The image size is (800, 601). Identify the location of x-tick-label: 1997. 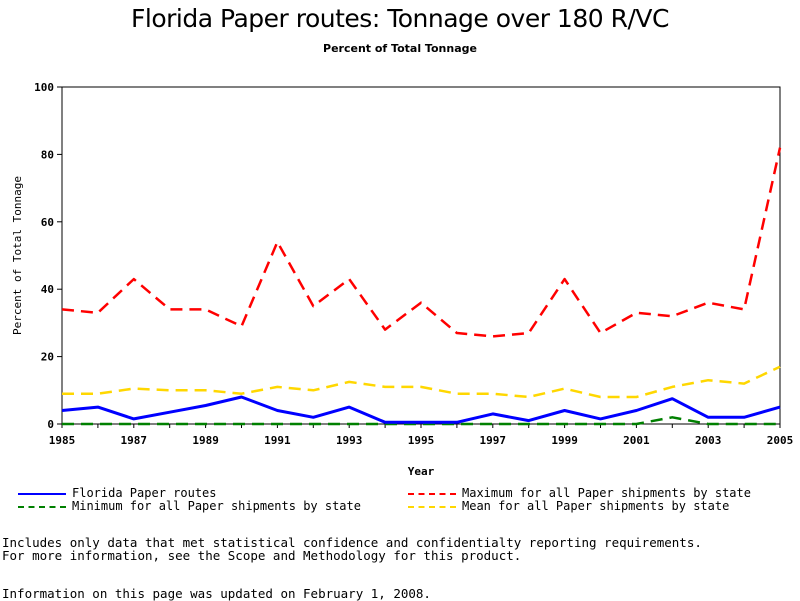
(493, 440).